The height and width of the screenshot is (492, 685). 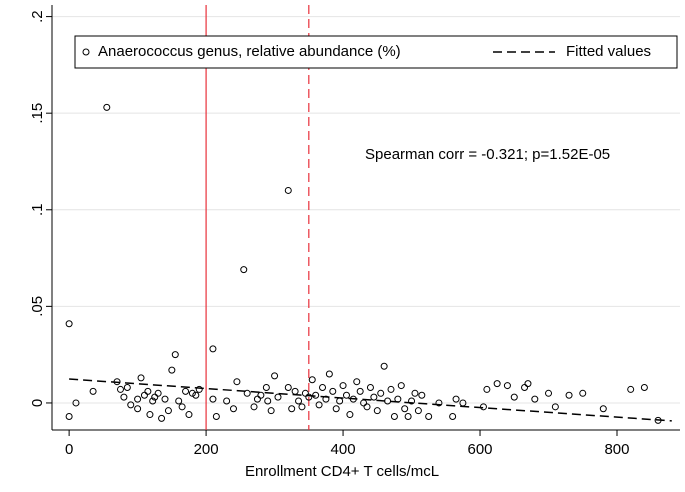 I want to click on legend-label: Fitted values, so click(x=608, y=51).